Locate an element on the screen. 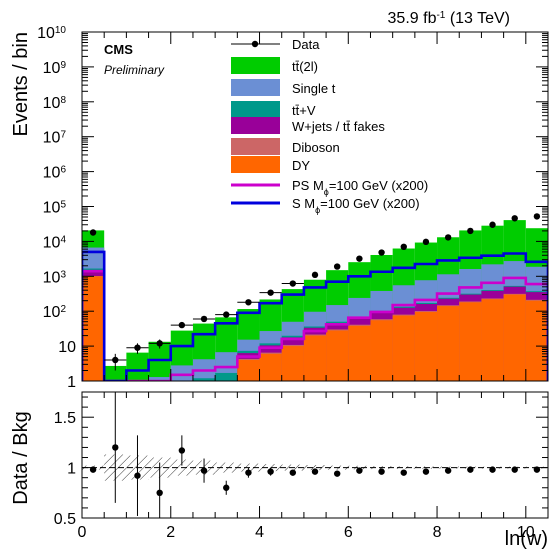 This screenshot has height=550, width=556. cms-label: CMS is located at coordinates (118, 49).